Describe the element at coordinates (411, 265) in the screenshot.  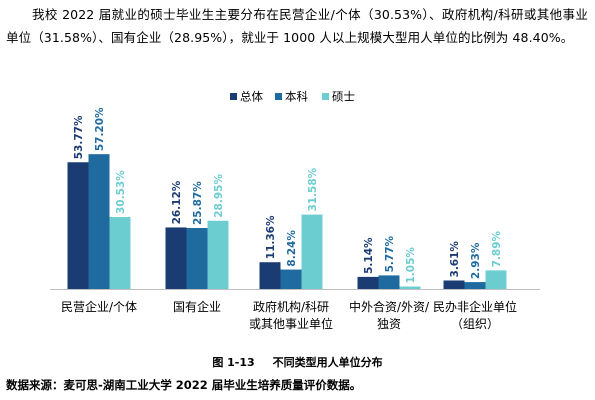
I see `value-label-3-2: 1.05%` at that location.